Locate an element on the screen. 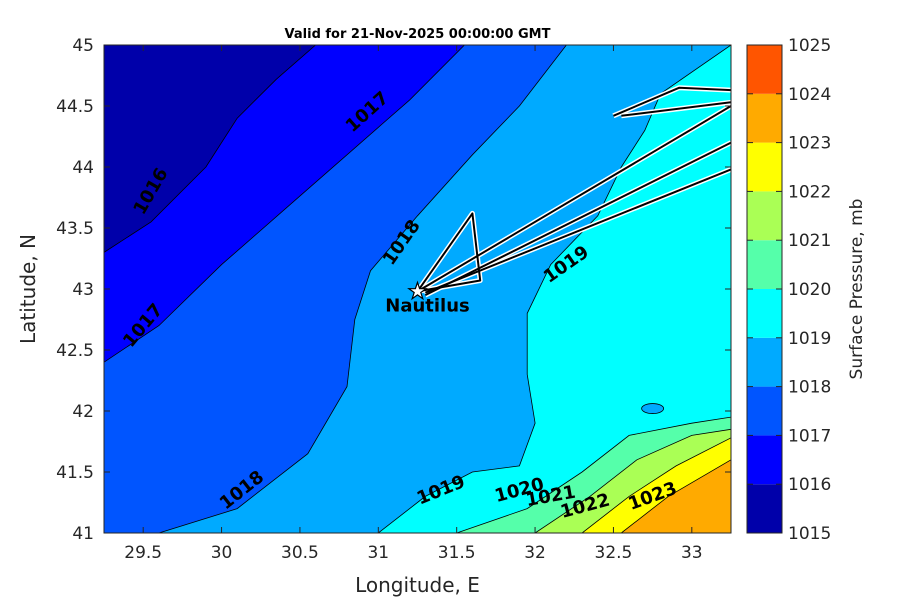  colorbar-tick-label: 1023 is located at coordinates (809, 144).